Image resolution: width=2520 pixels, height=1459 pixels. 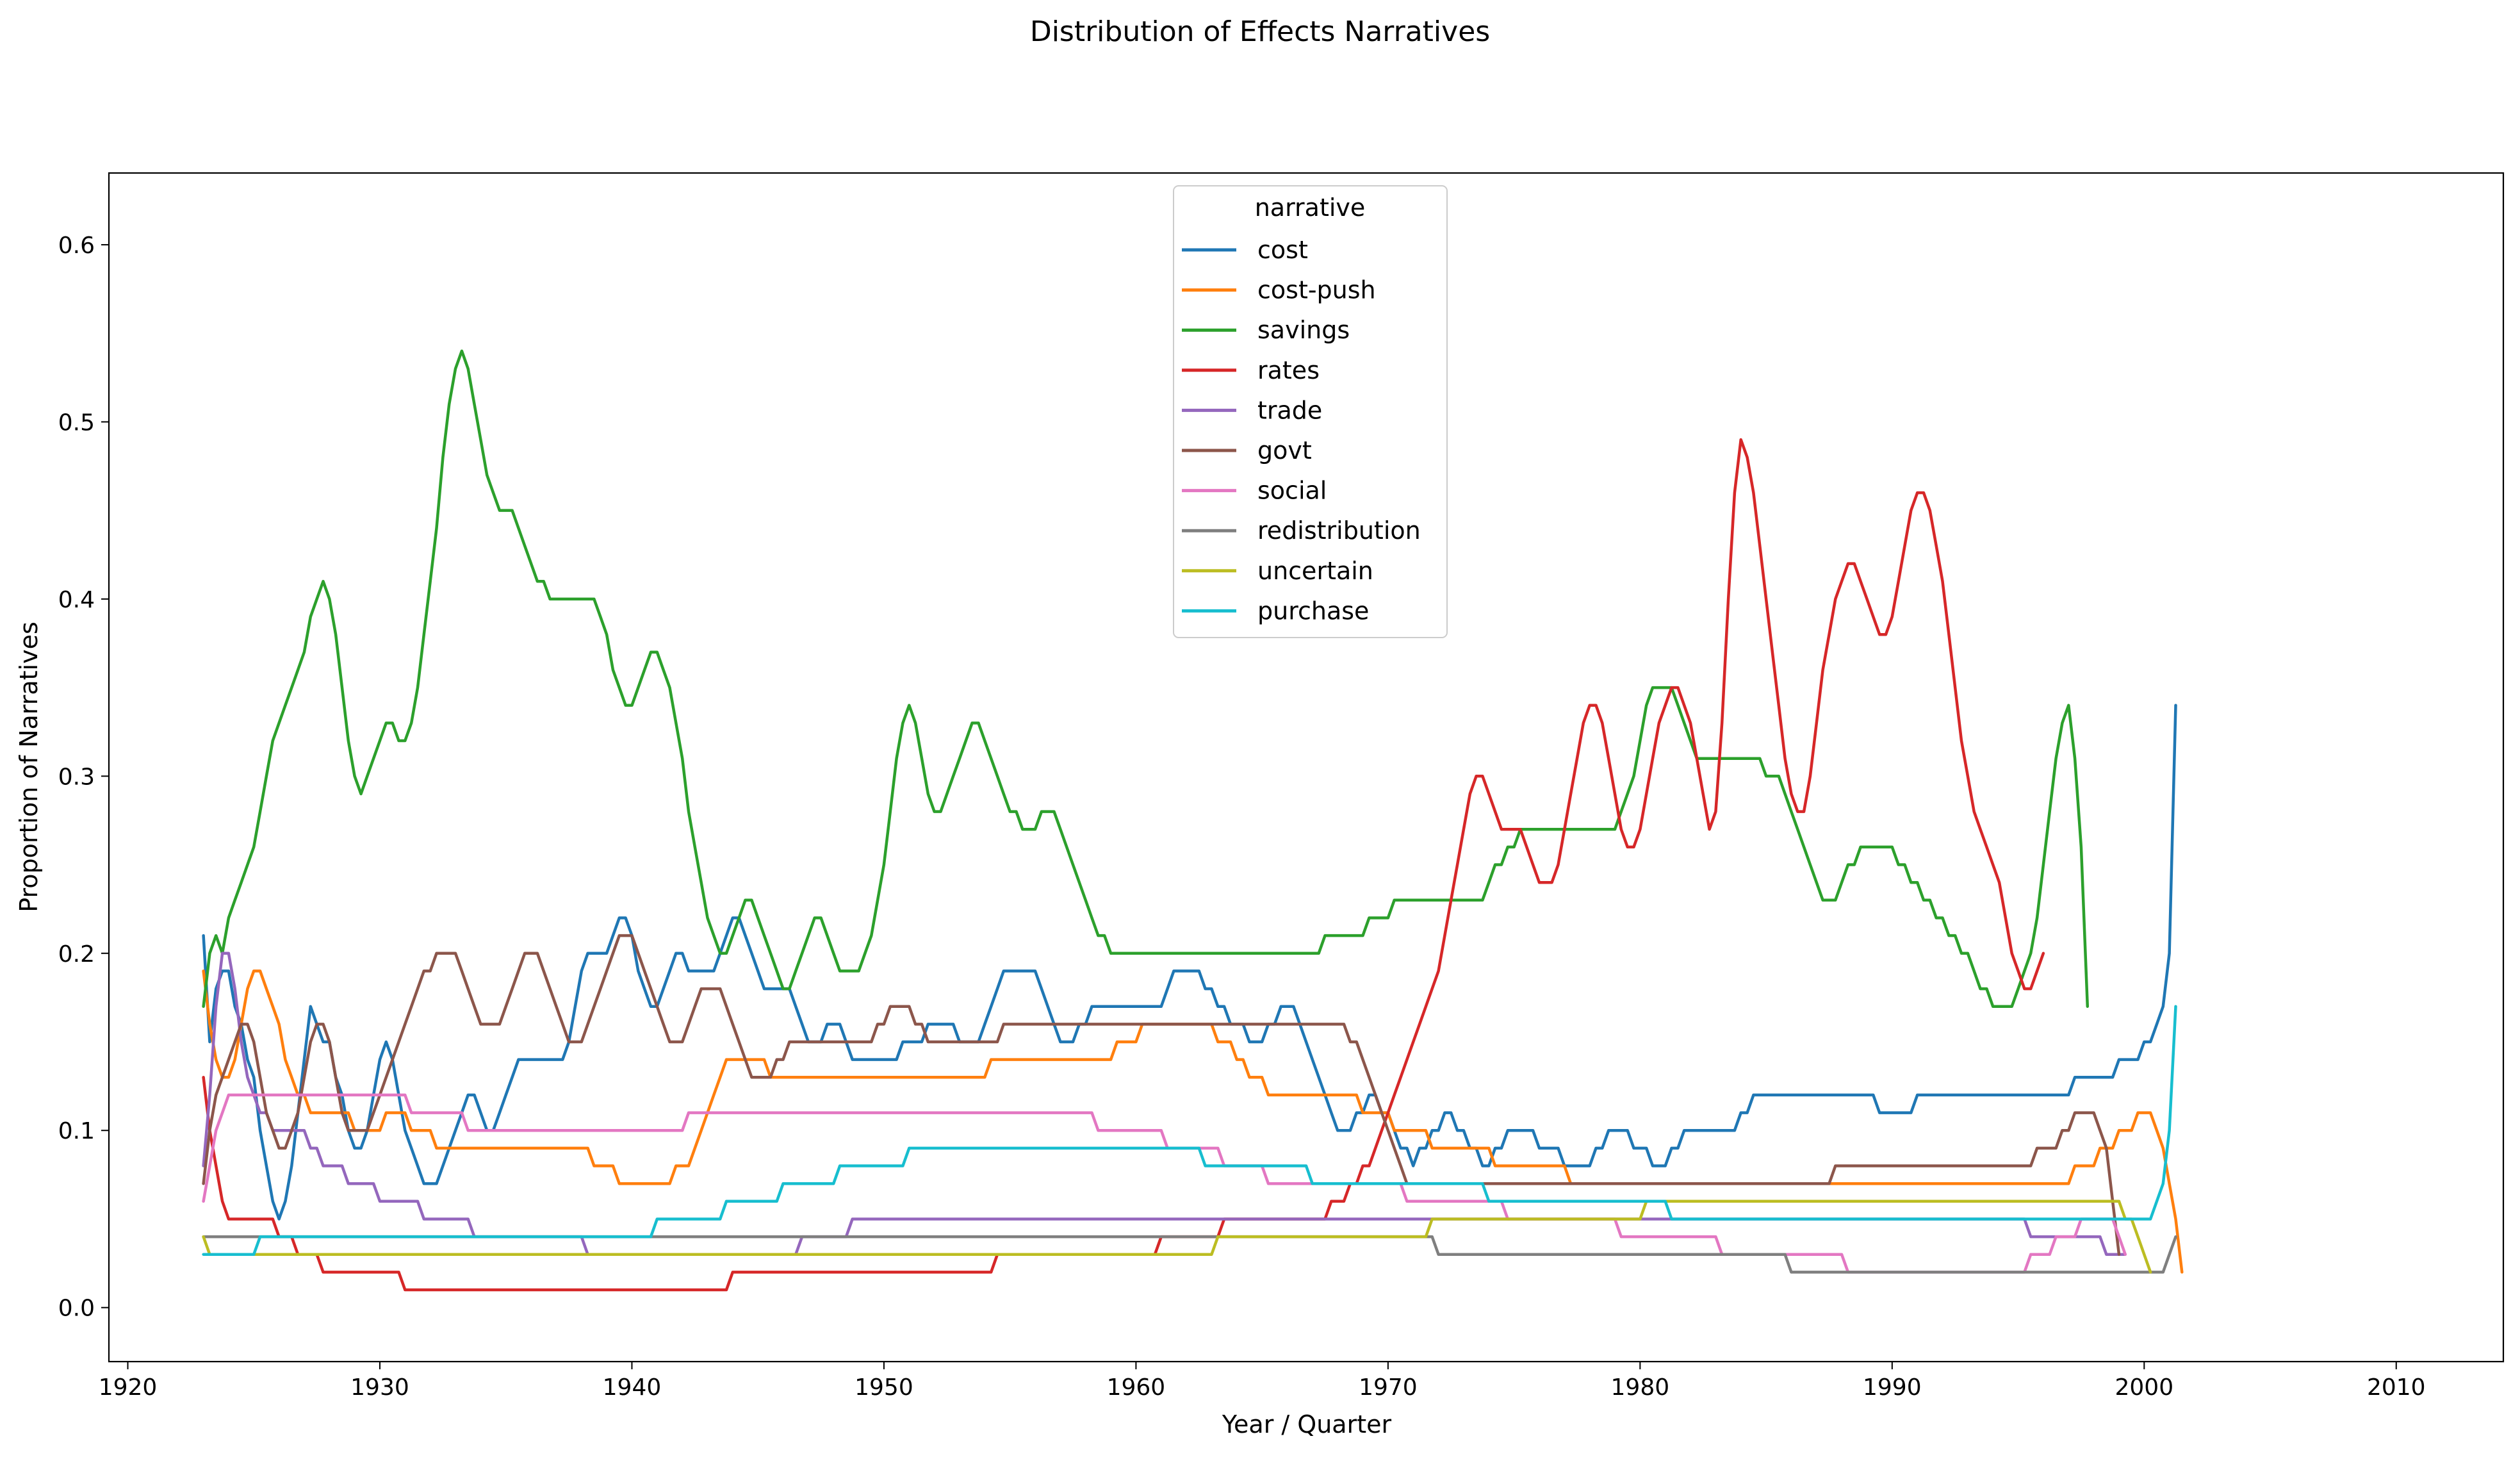 What do you see at coordinates (1288, 370) in the screenshot?
I see `legend-label-rates: rates` at bounding box center [1288, 370].